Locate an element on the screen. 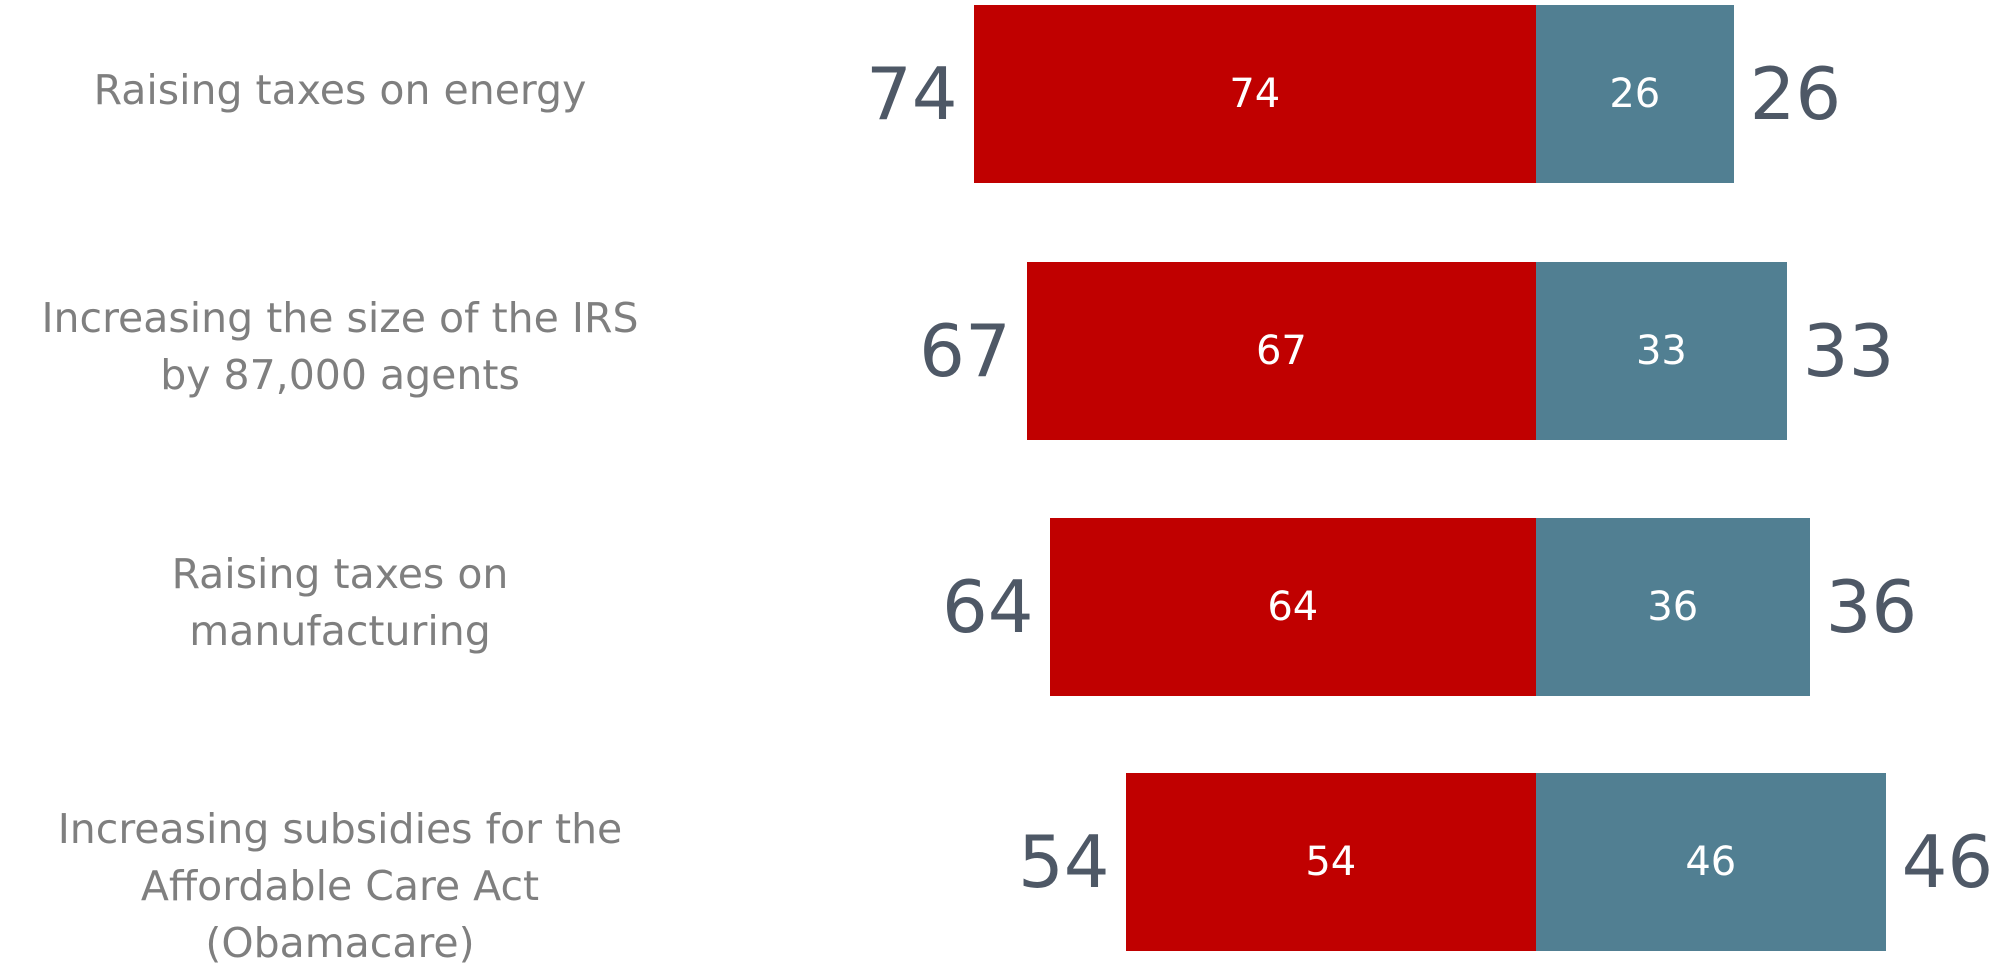 This screenshot has height=972, width=1990. outer-value-label: 54 is located at coordinates (1063, 862).